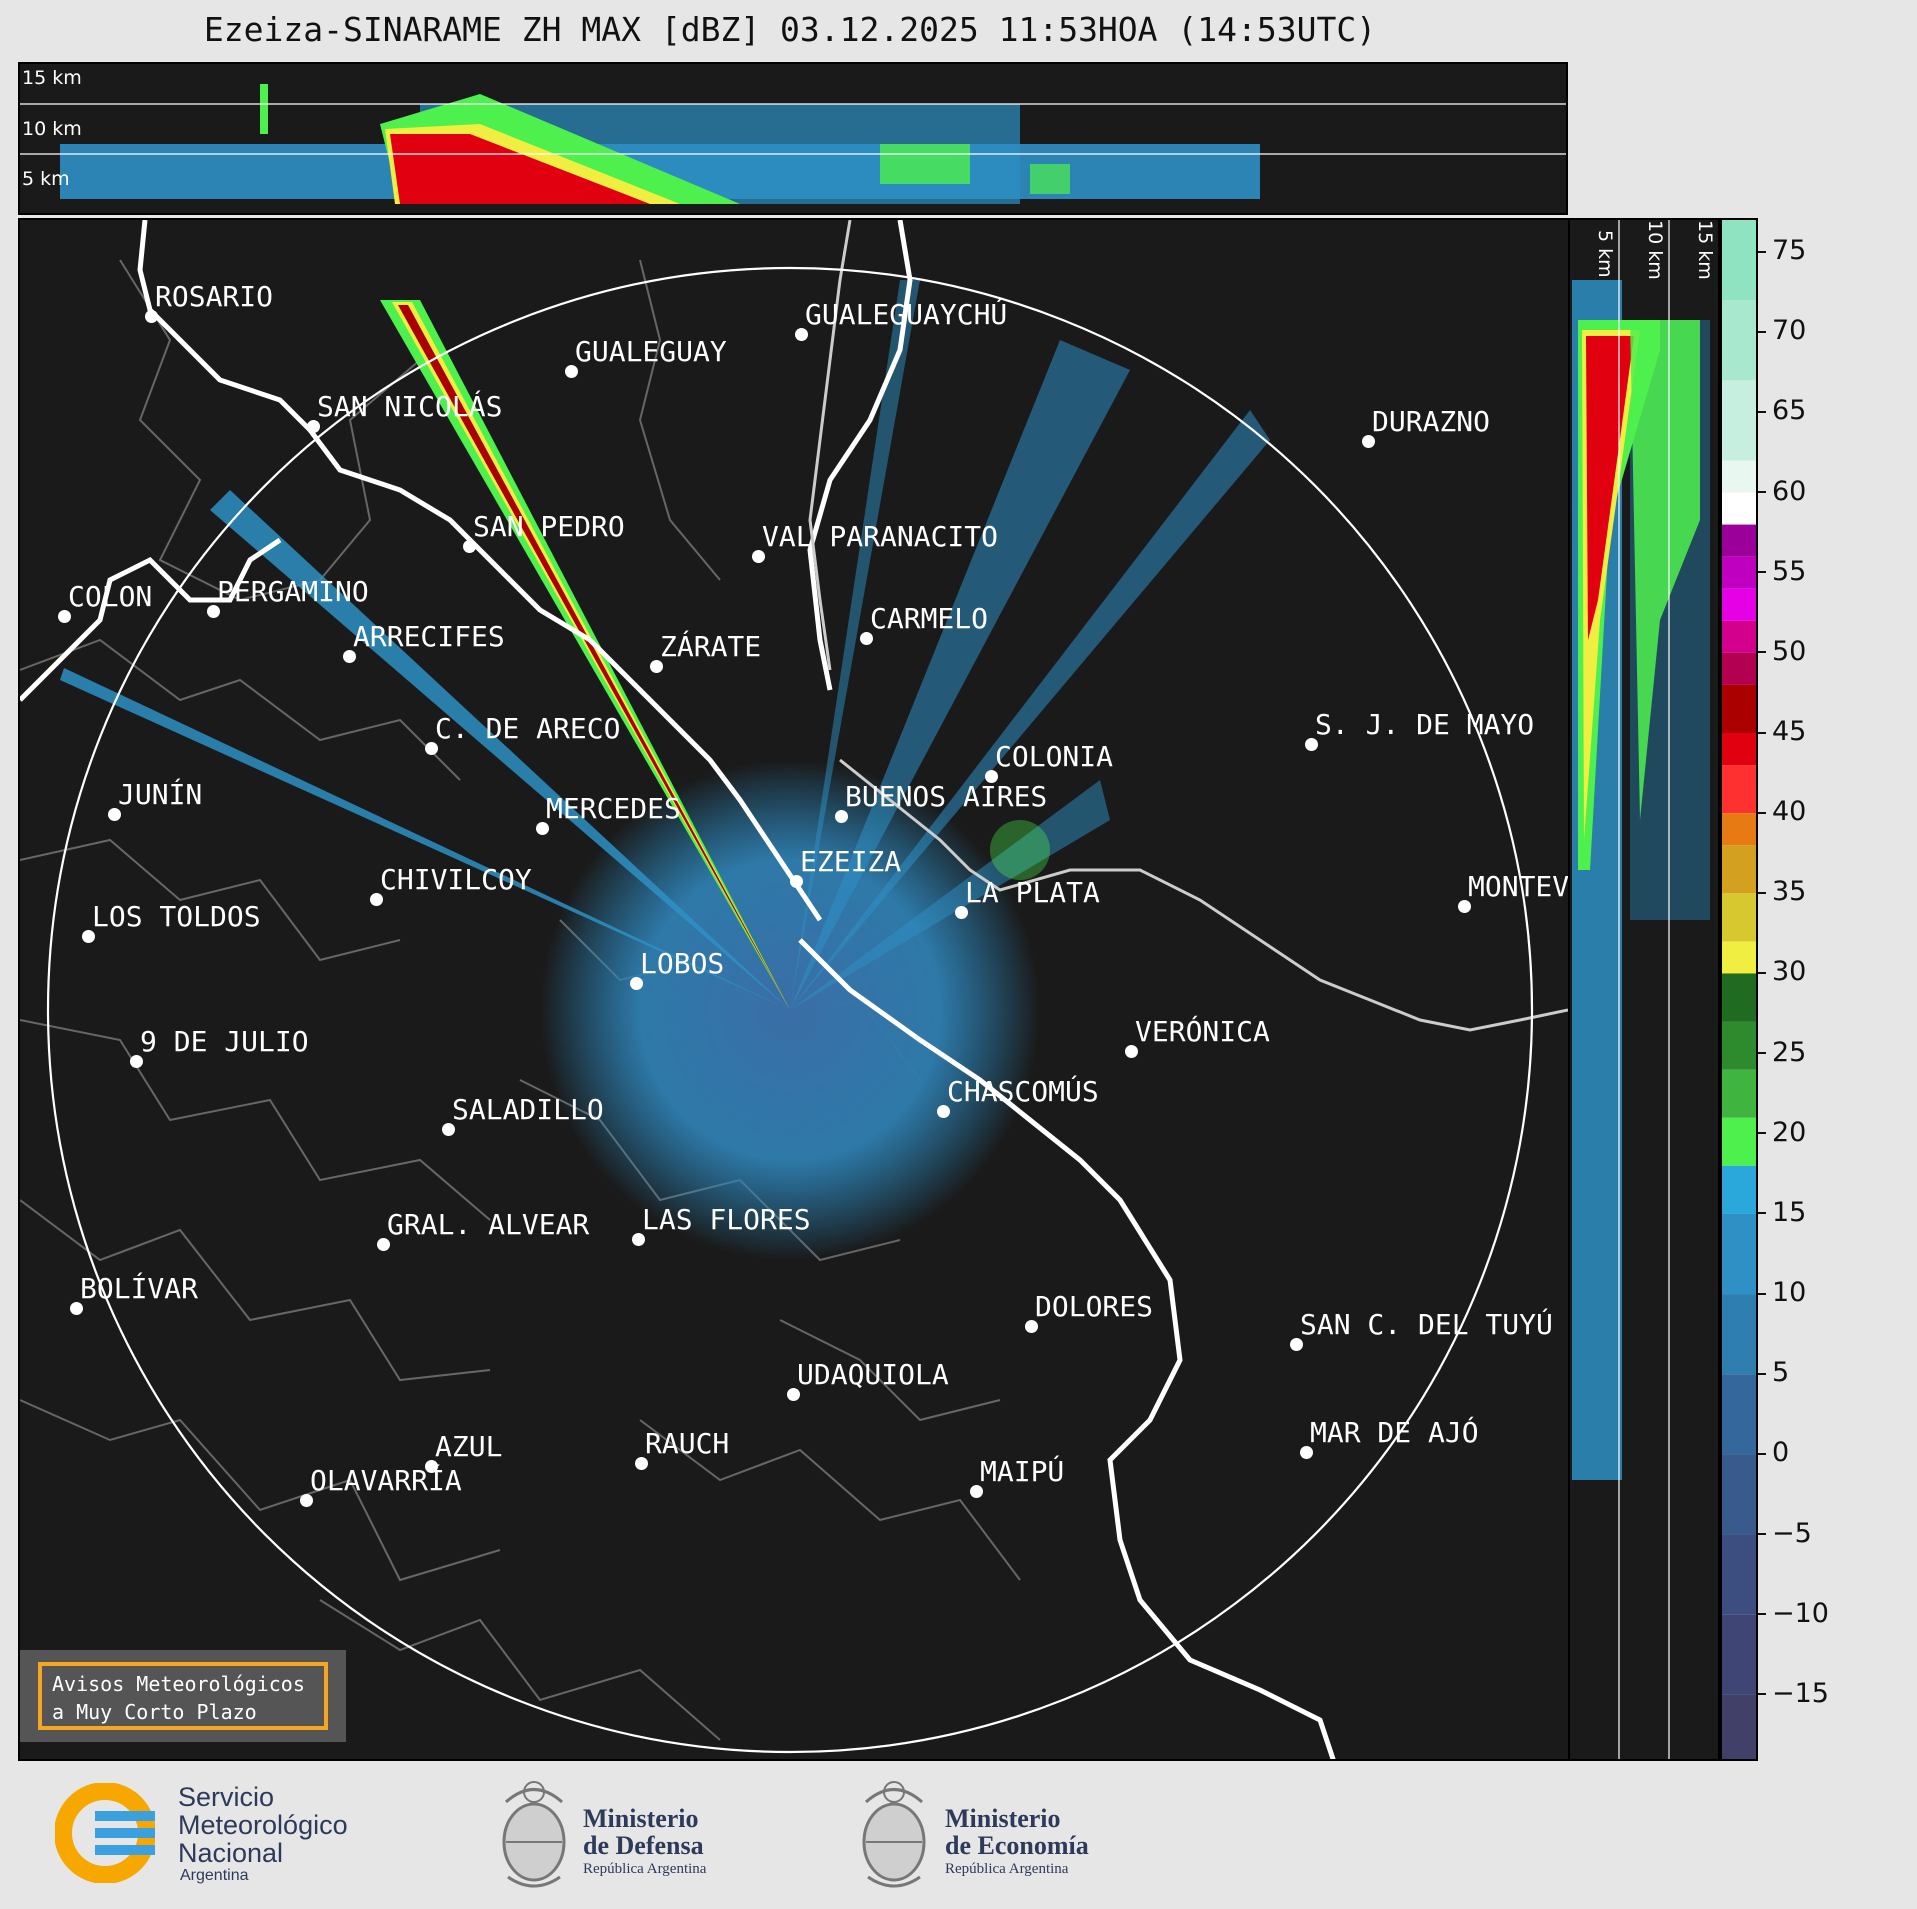 The image size is (1917, 1909). Describe the element at coordinates (875, 541) in the screenshot. I see `city-label: VAL PARANACITO` at that location.